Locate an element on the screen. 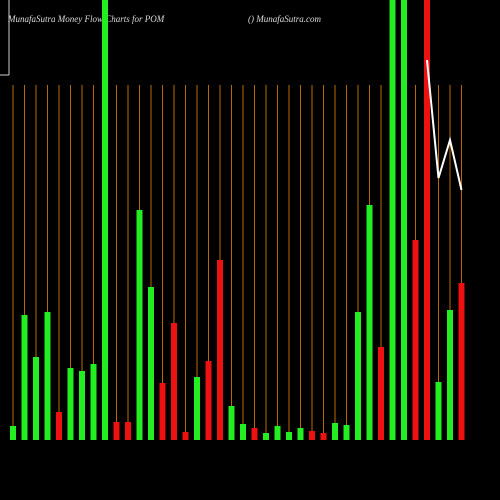  lines is located at coordinates (444, 125).